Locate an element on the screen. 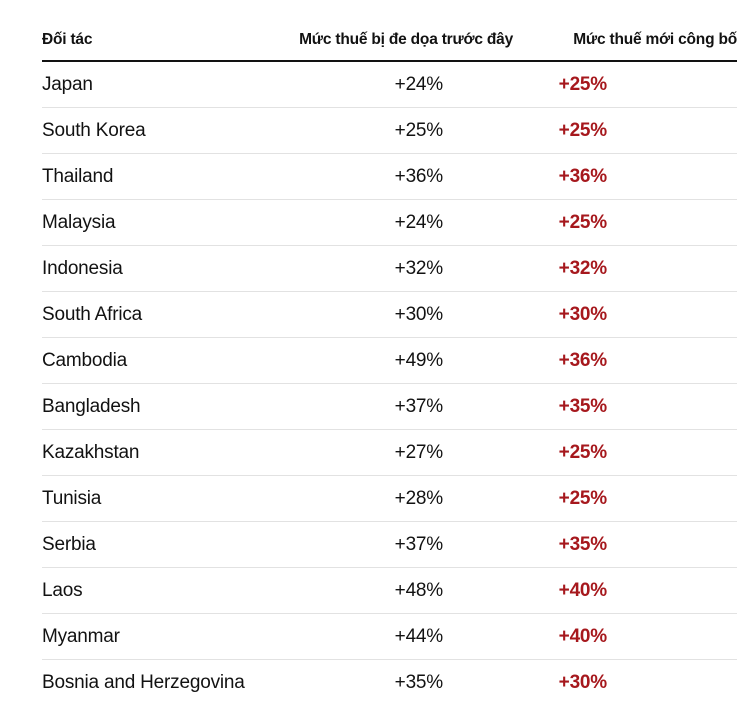  column-header-announced-rate: Mức thuế mới công bố is located at coordinates (655, 39).